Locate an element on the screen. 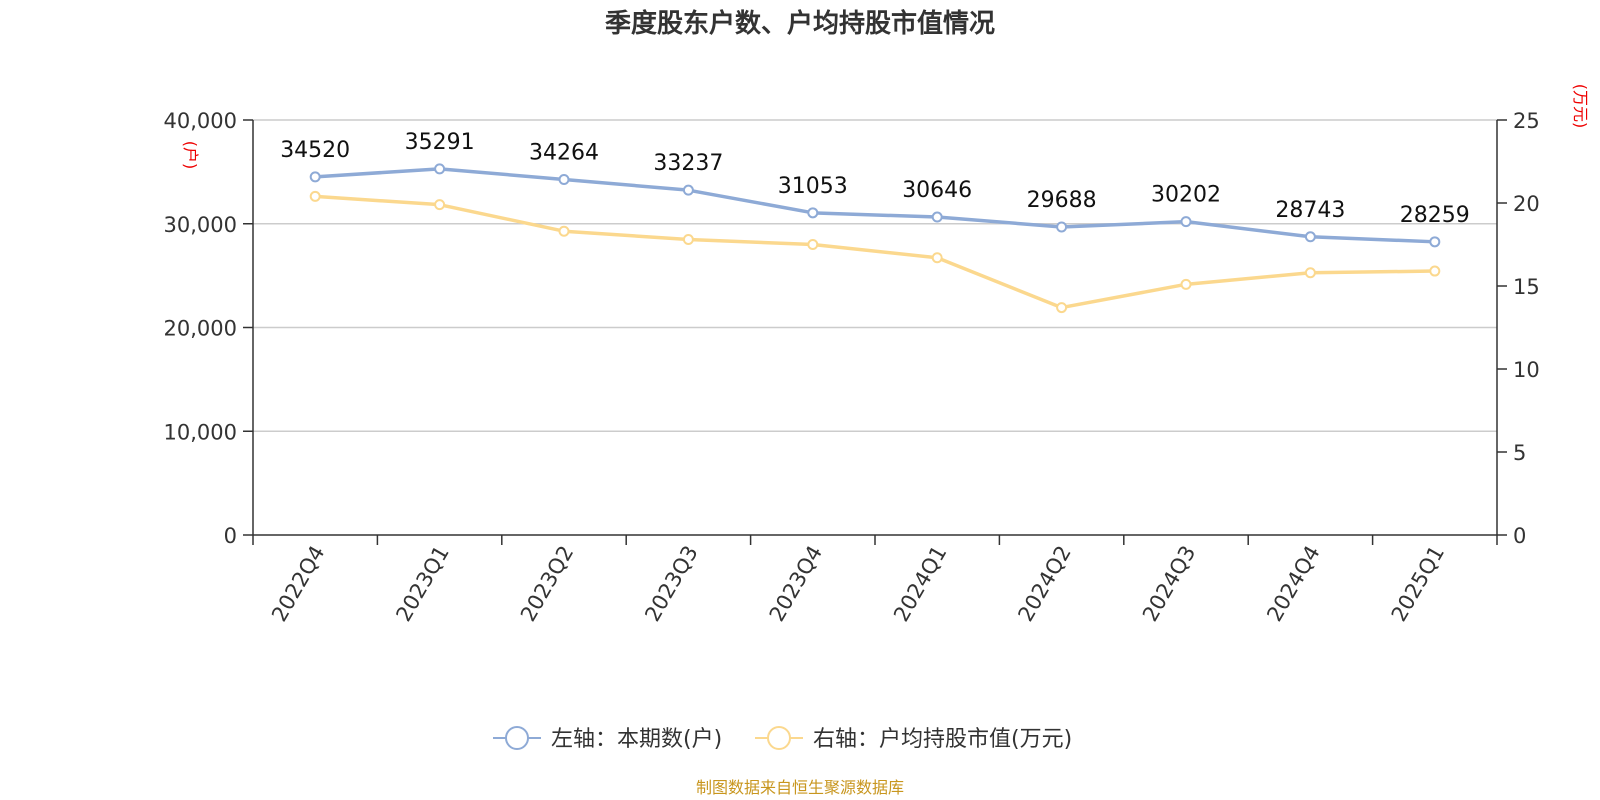 Image resolution: width=1600 pixels, height=800 pixels. left-tick-label: 20,000 is located at coordinates (200, 329).